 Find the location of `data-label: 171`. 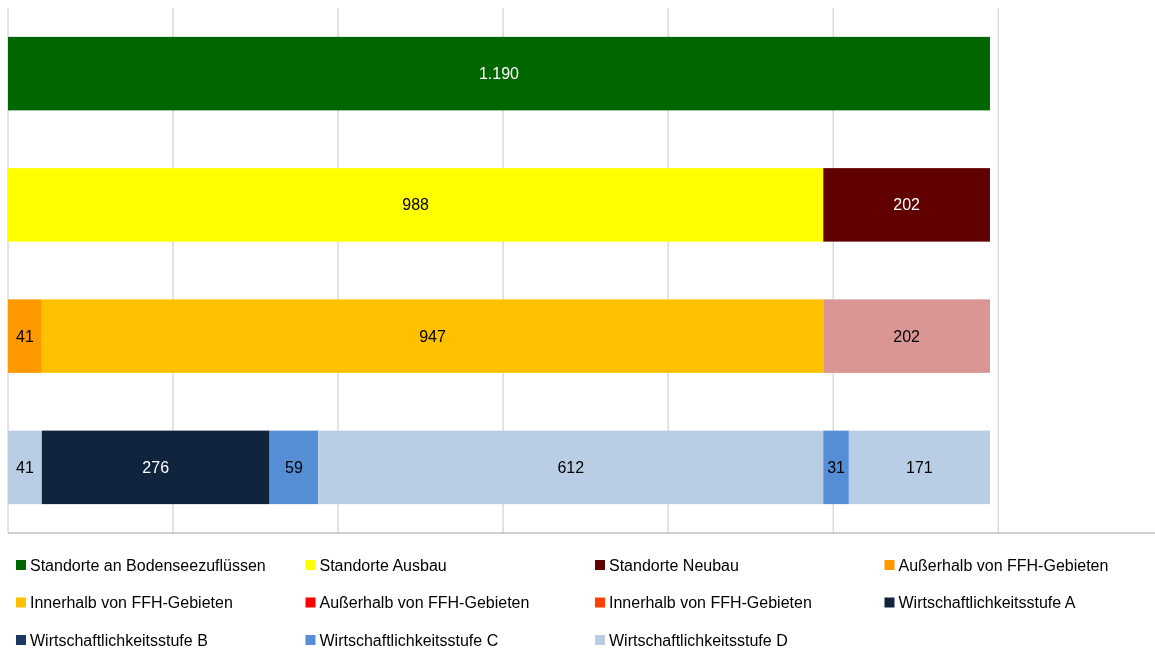

data-label: 171 is located at coordinates (919, 467).